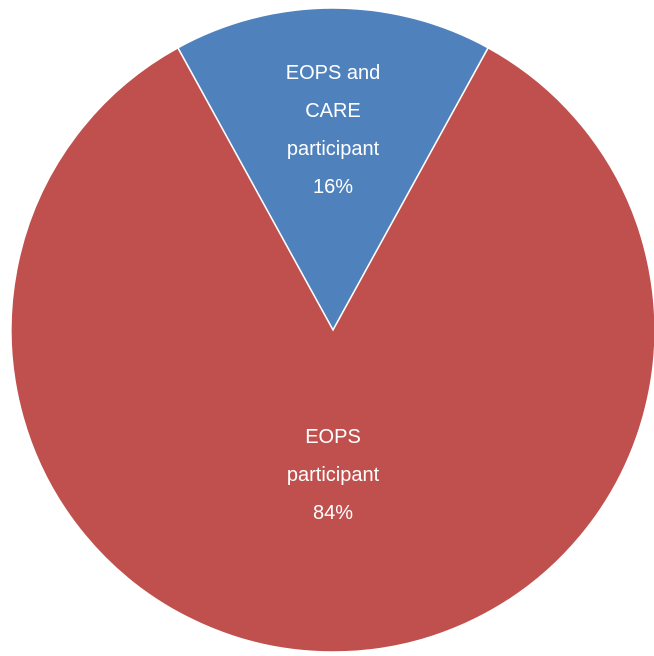  I want to click on slice-label: EOPS participant 84%, so click(333, 475).